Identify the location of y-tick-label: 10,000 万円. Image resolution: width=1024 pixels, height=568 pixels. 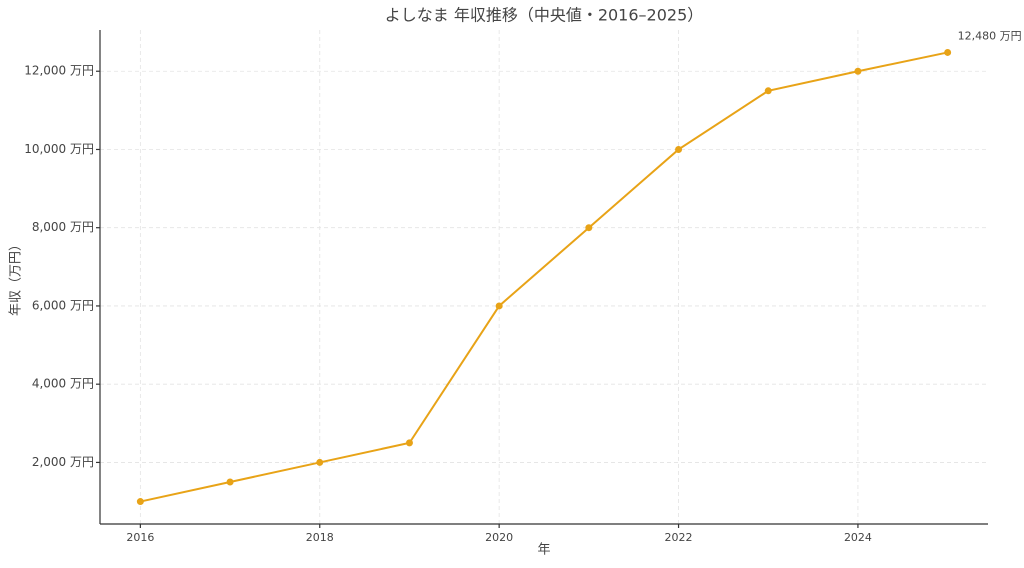
(59, 149).